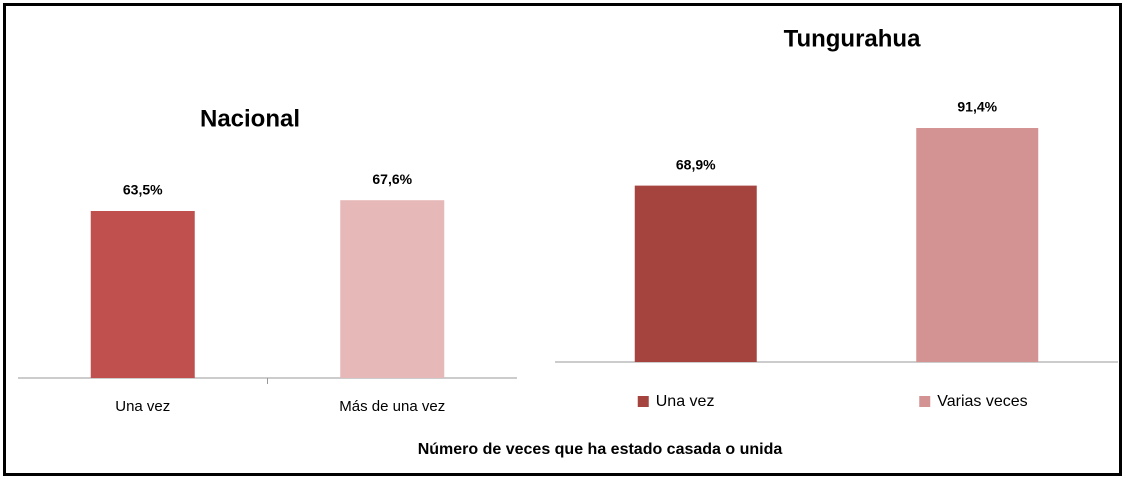  What do you see at coordinates (143, 190) in the screenshot?
I see `value-label: 63,5%` at bounding box center [143, 190].